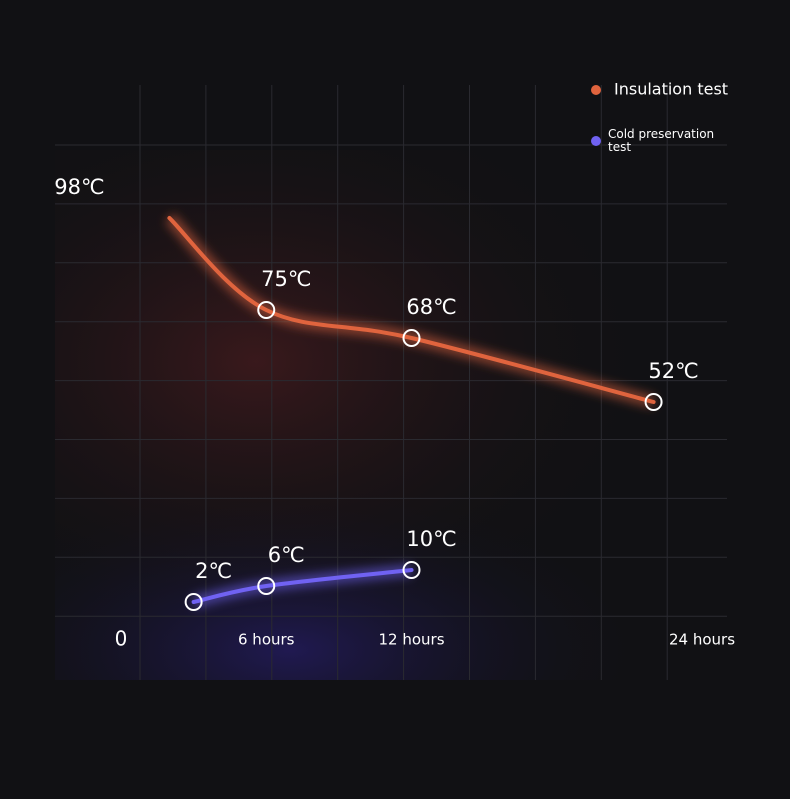  What do you see at coordinates (411, 640) in the screenshot?
I see `x-tick-label: 12 hours` at bounding box center [411, 640].